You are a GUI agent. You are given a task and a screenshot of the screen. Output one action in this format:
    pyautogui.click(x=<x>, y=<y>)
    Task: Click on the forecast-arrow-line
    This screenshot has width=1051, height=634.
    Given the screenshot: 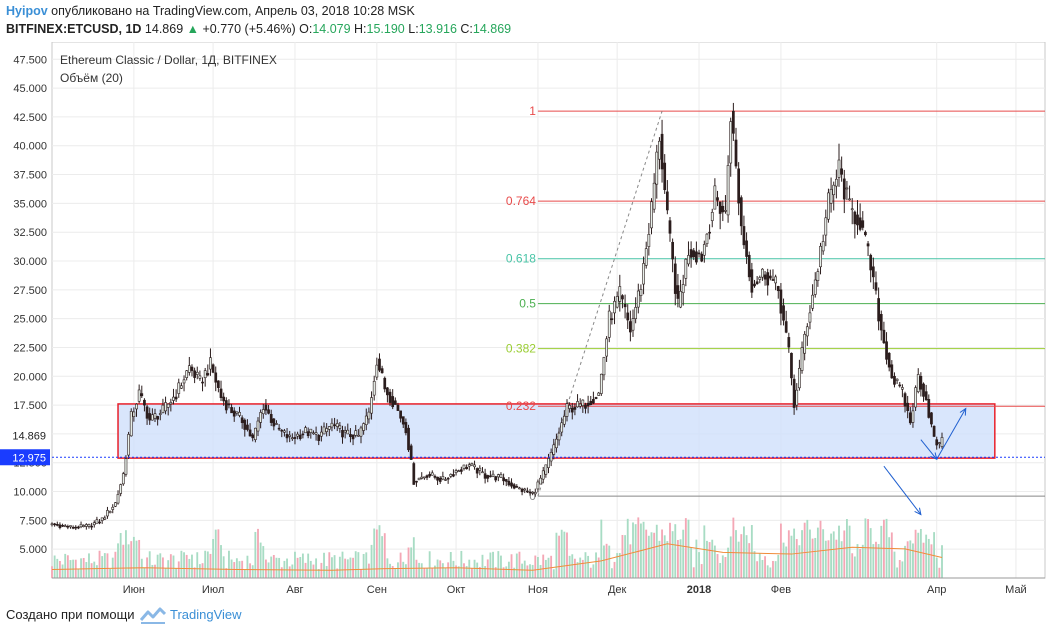 What is the action you would take?
    pyautogui.click(x=951, y=434)
    